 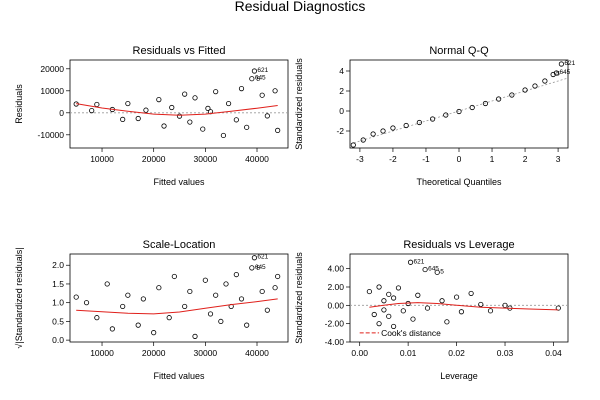 I want to click on x-tick-label: -3, so click(x=360, y=159).